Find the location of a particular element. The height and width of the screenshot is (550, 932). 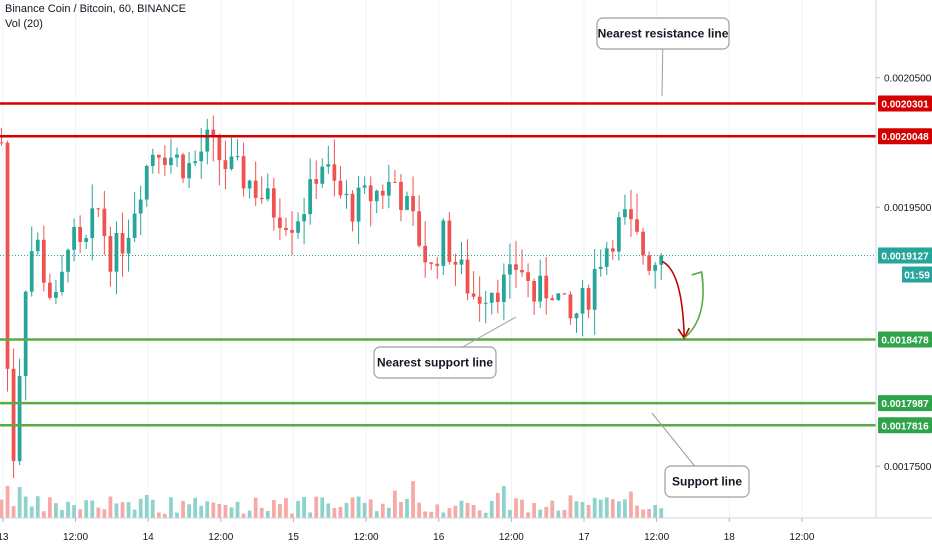

volume-indicator-label: Vol (20) is located at coordinates (24, 24).